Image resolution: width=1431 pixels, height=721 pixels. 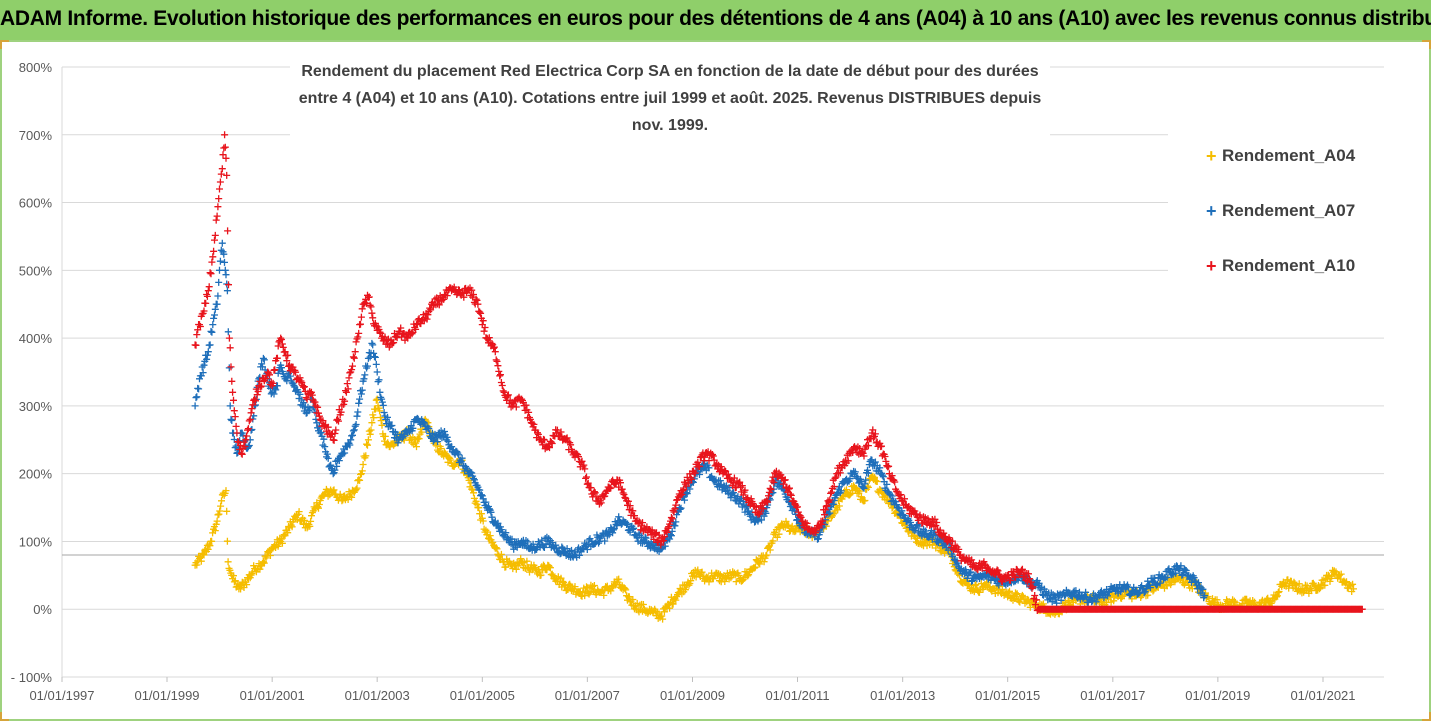 I want to click on y-tick-label: 800%, so click(x=36, y=67).